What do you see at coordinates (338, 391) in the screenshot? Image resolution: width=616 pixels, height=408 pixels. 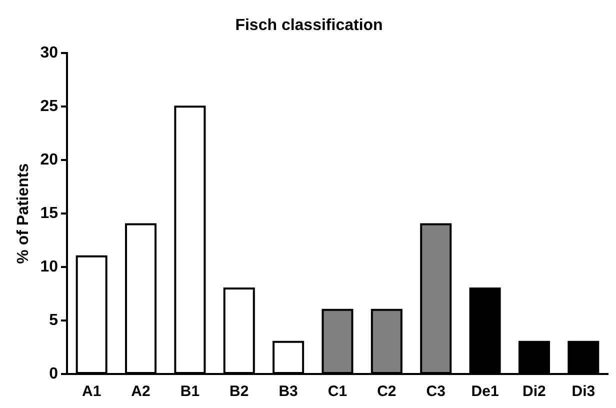 I see `x-tick-label: C1` at bounding box center [338, 391].